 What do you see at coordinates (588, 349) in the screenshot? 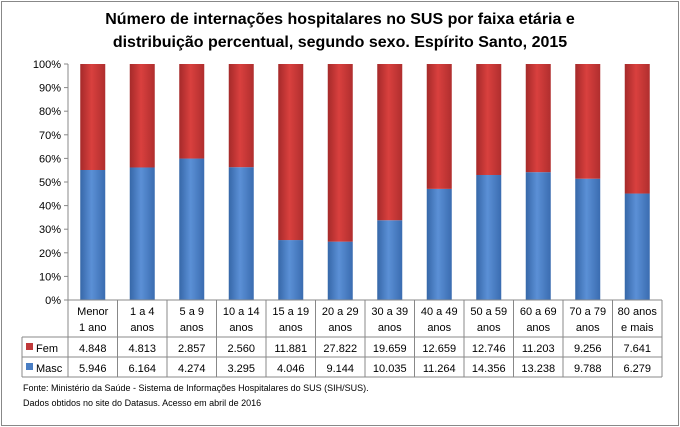
I see `fem-value: 9.256` at bounding box center [588, 349].